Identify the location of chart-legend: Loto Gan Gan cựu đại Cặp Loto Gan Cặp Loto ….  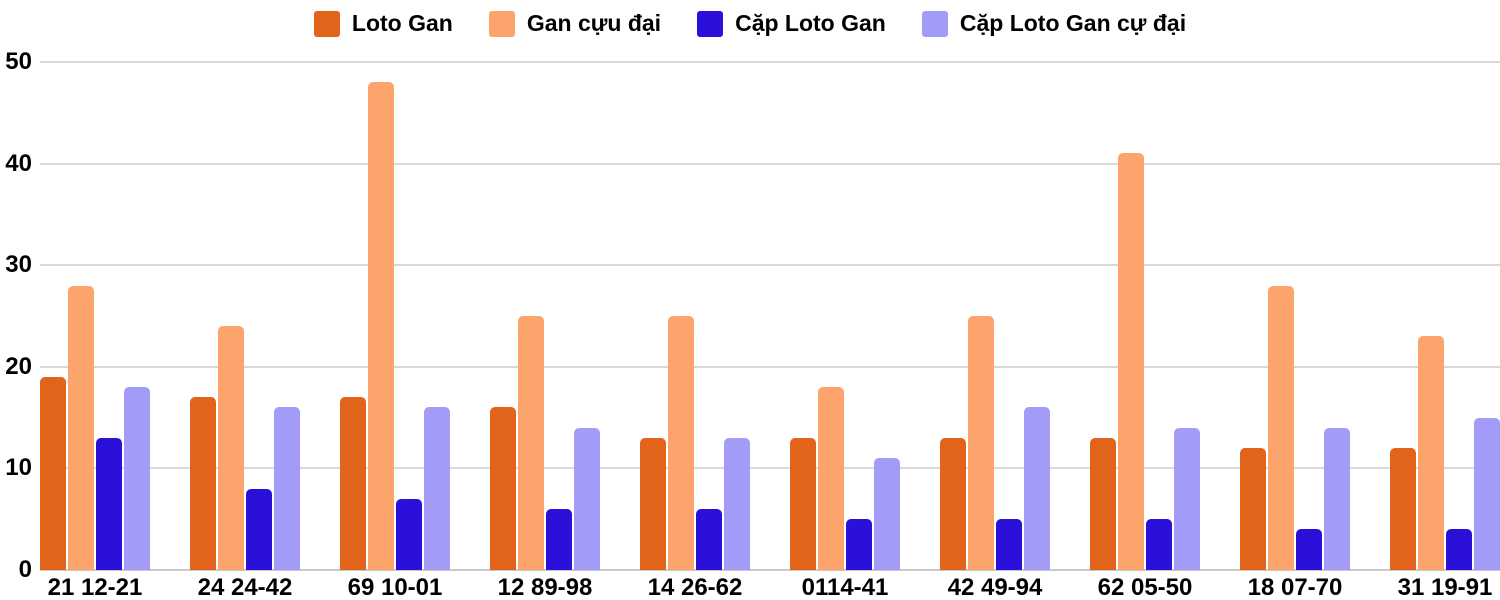
(750, 23).